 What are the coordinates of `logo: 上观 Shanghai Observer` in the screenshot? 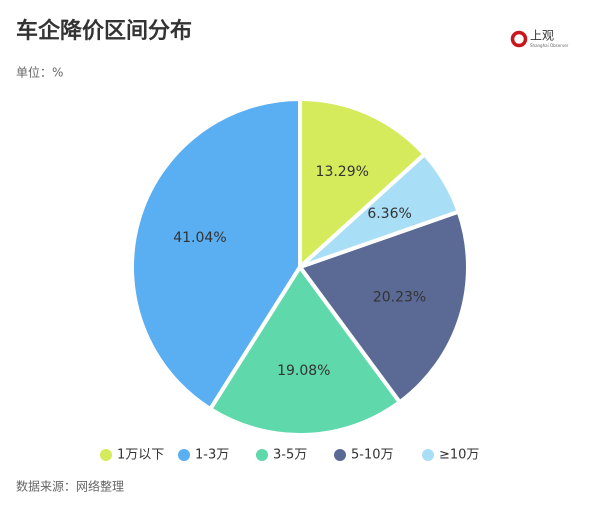 It's located at (539, 38).